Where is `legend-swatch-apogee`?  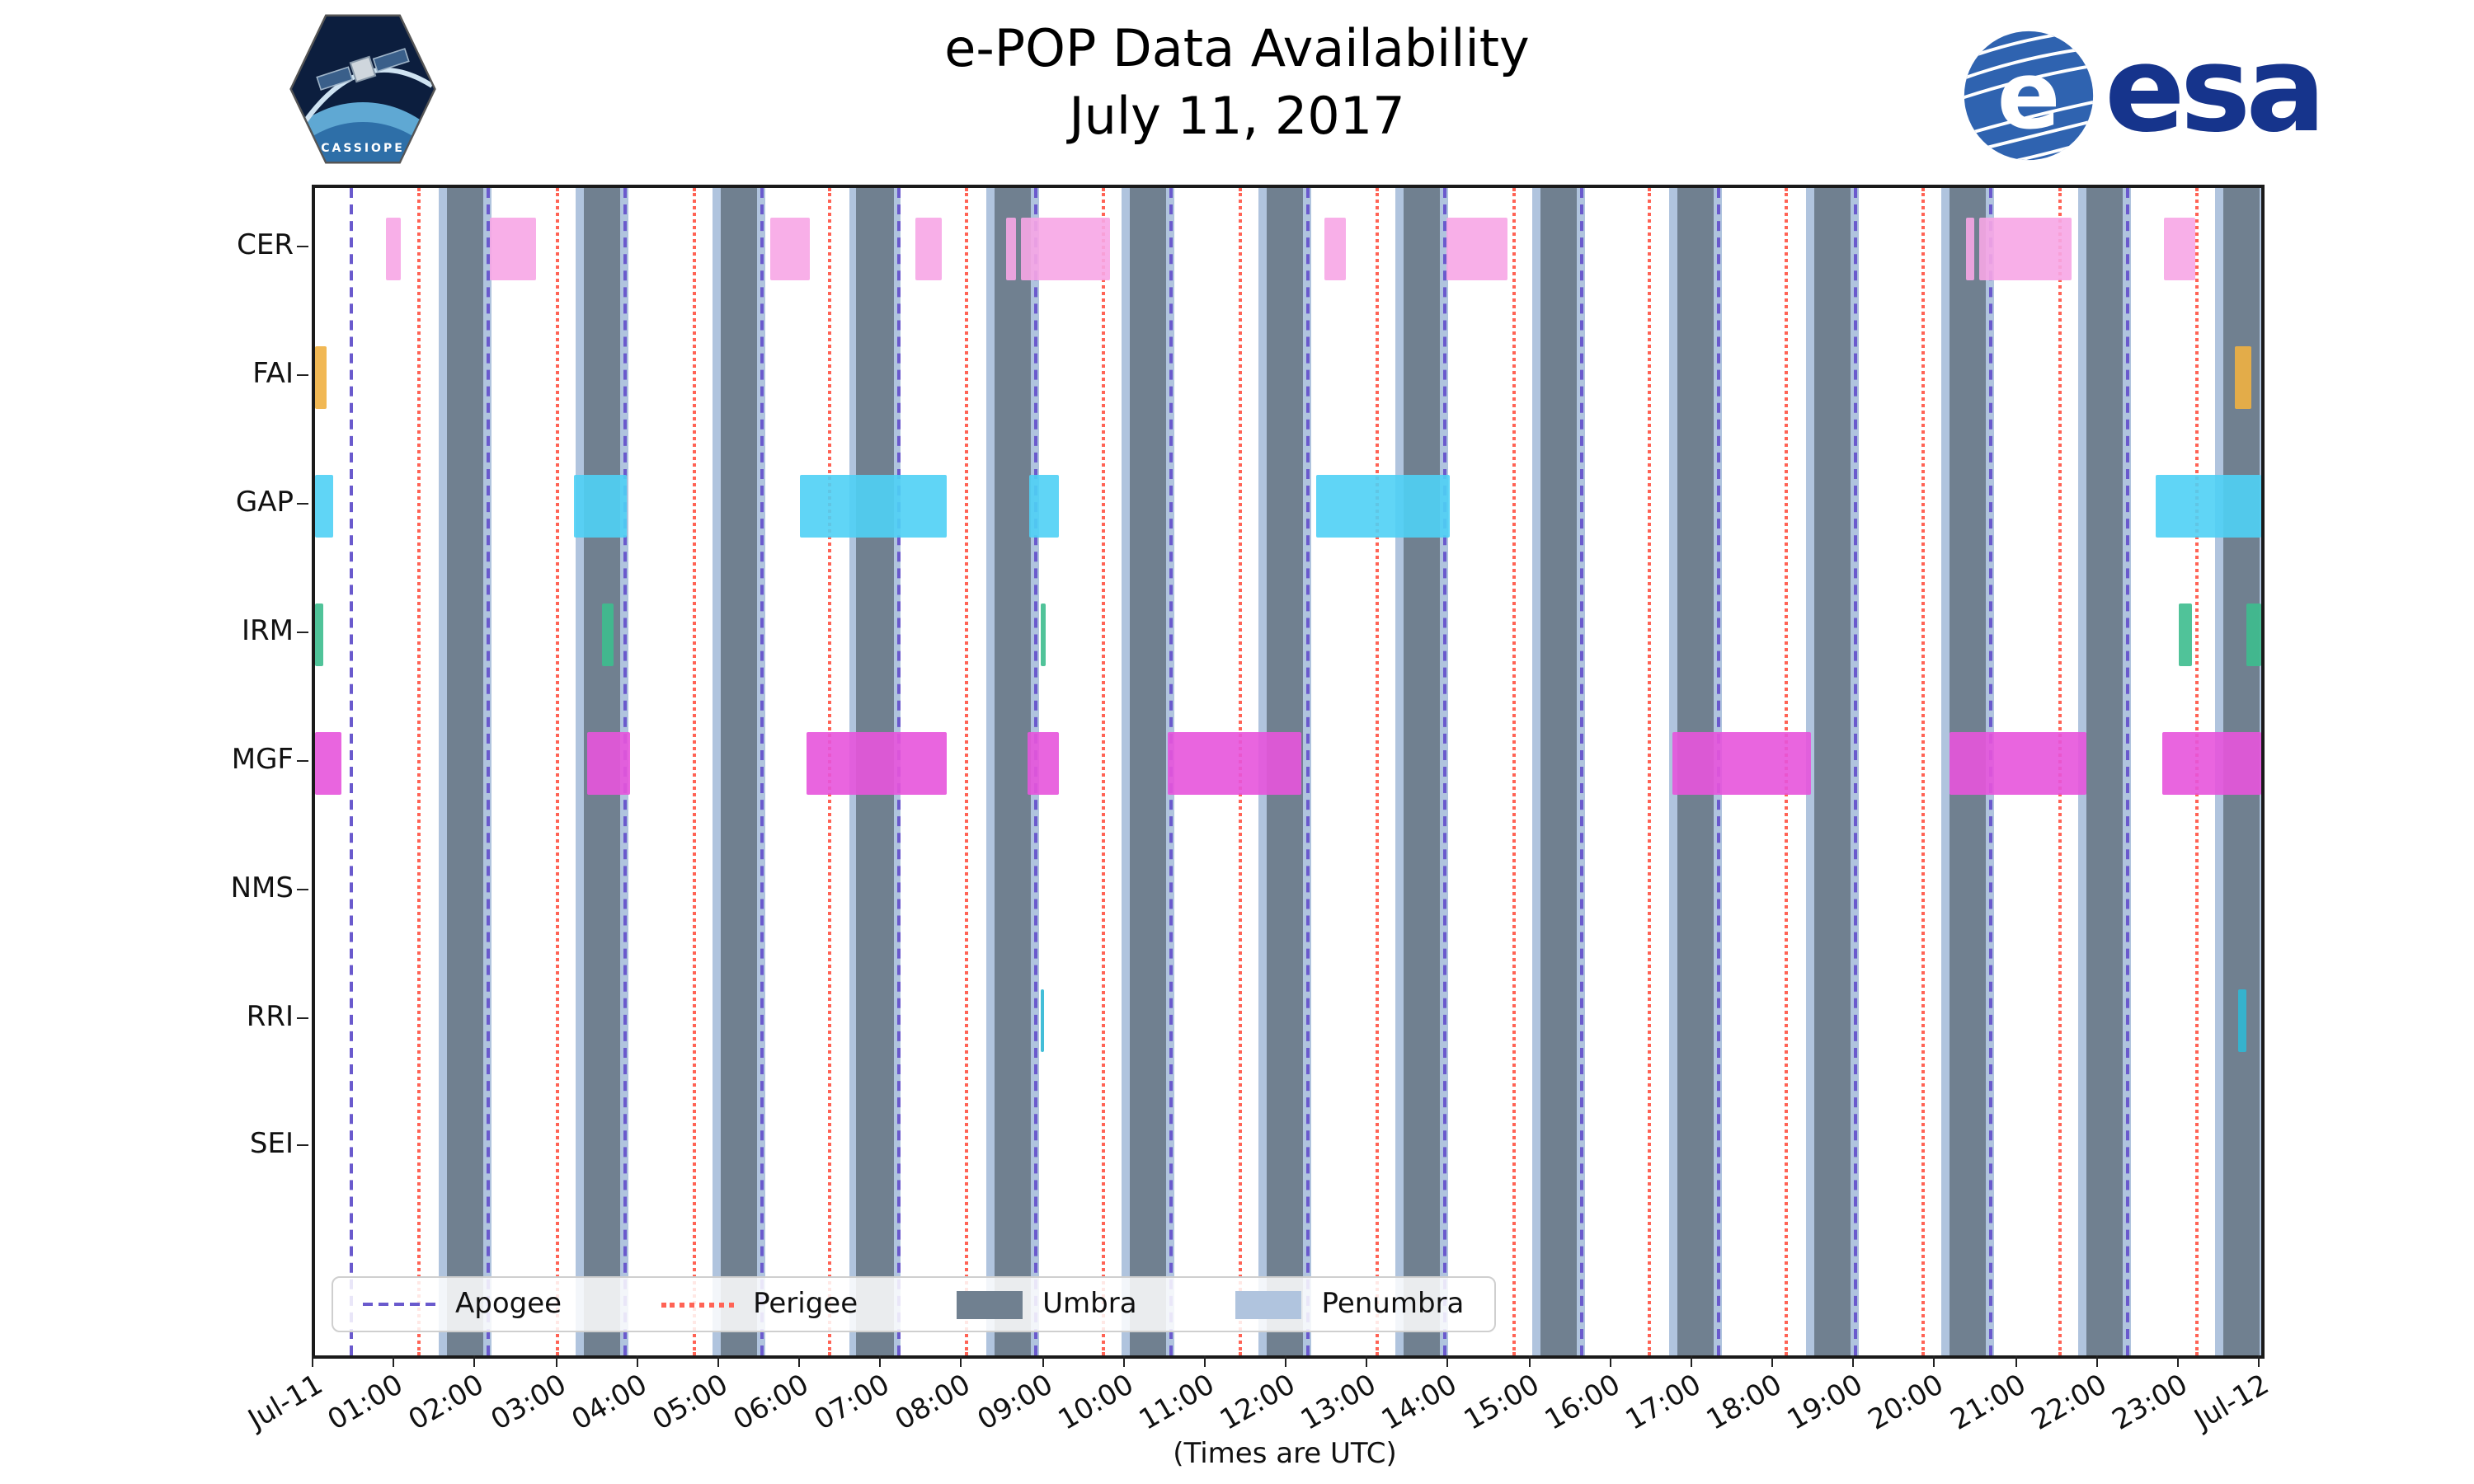 legend-swatch-apogee is located at coordinates (399, 1304).